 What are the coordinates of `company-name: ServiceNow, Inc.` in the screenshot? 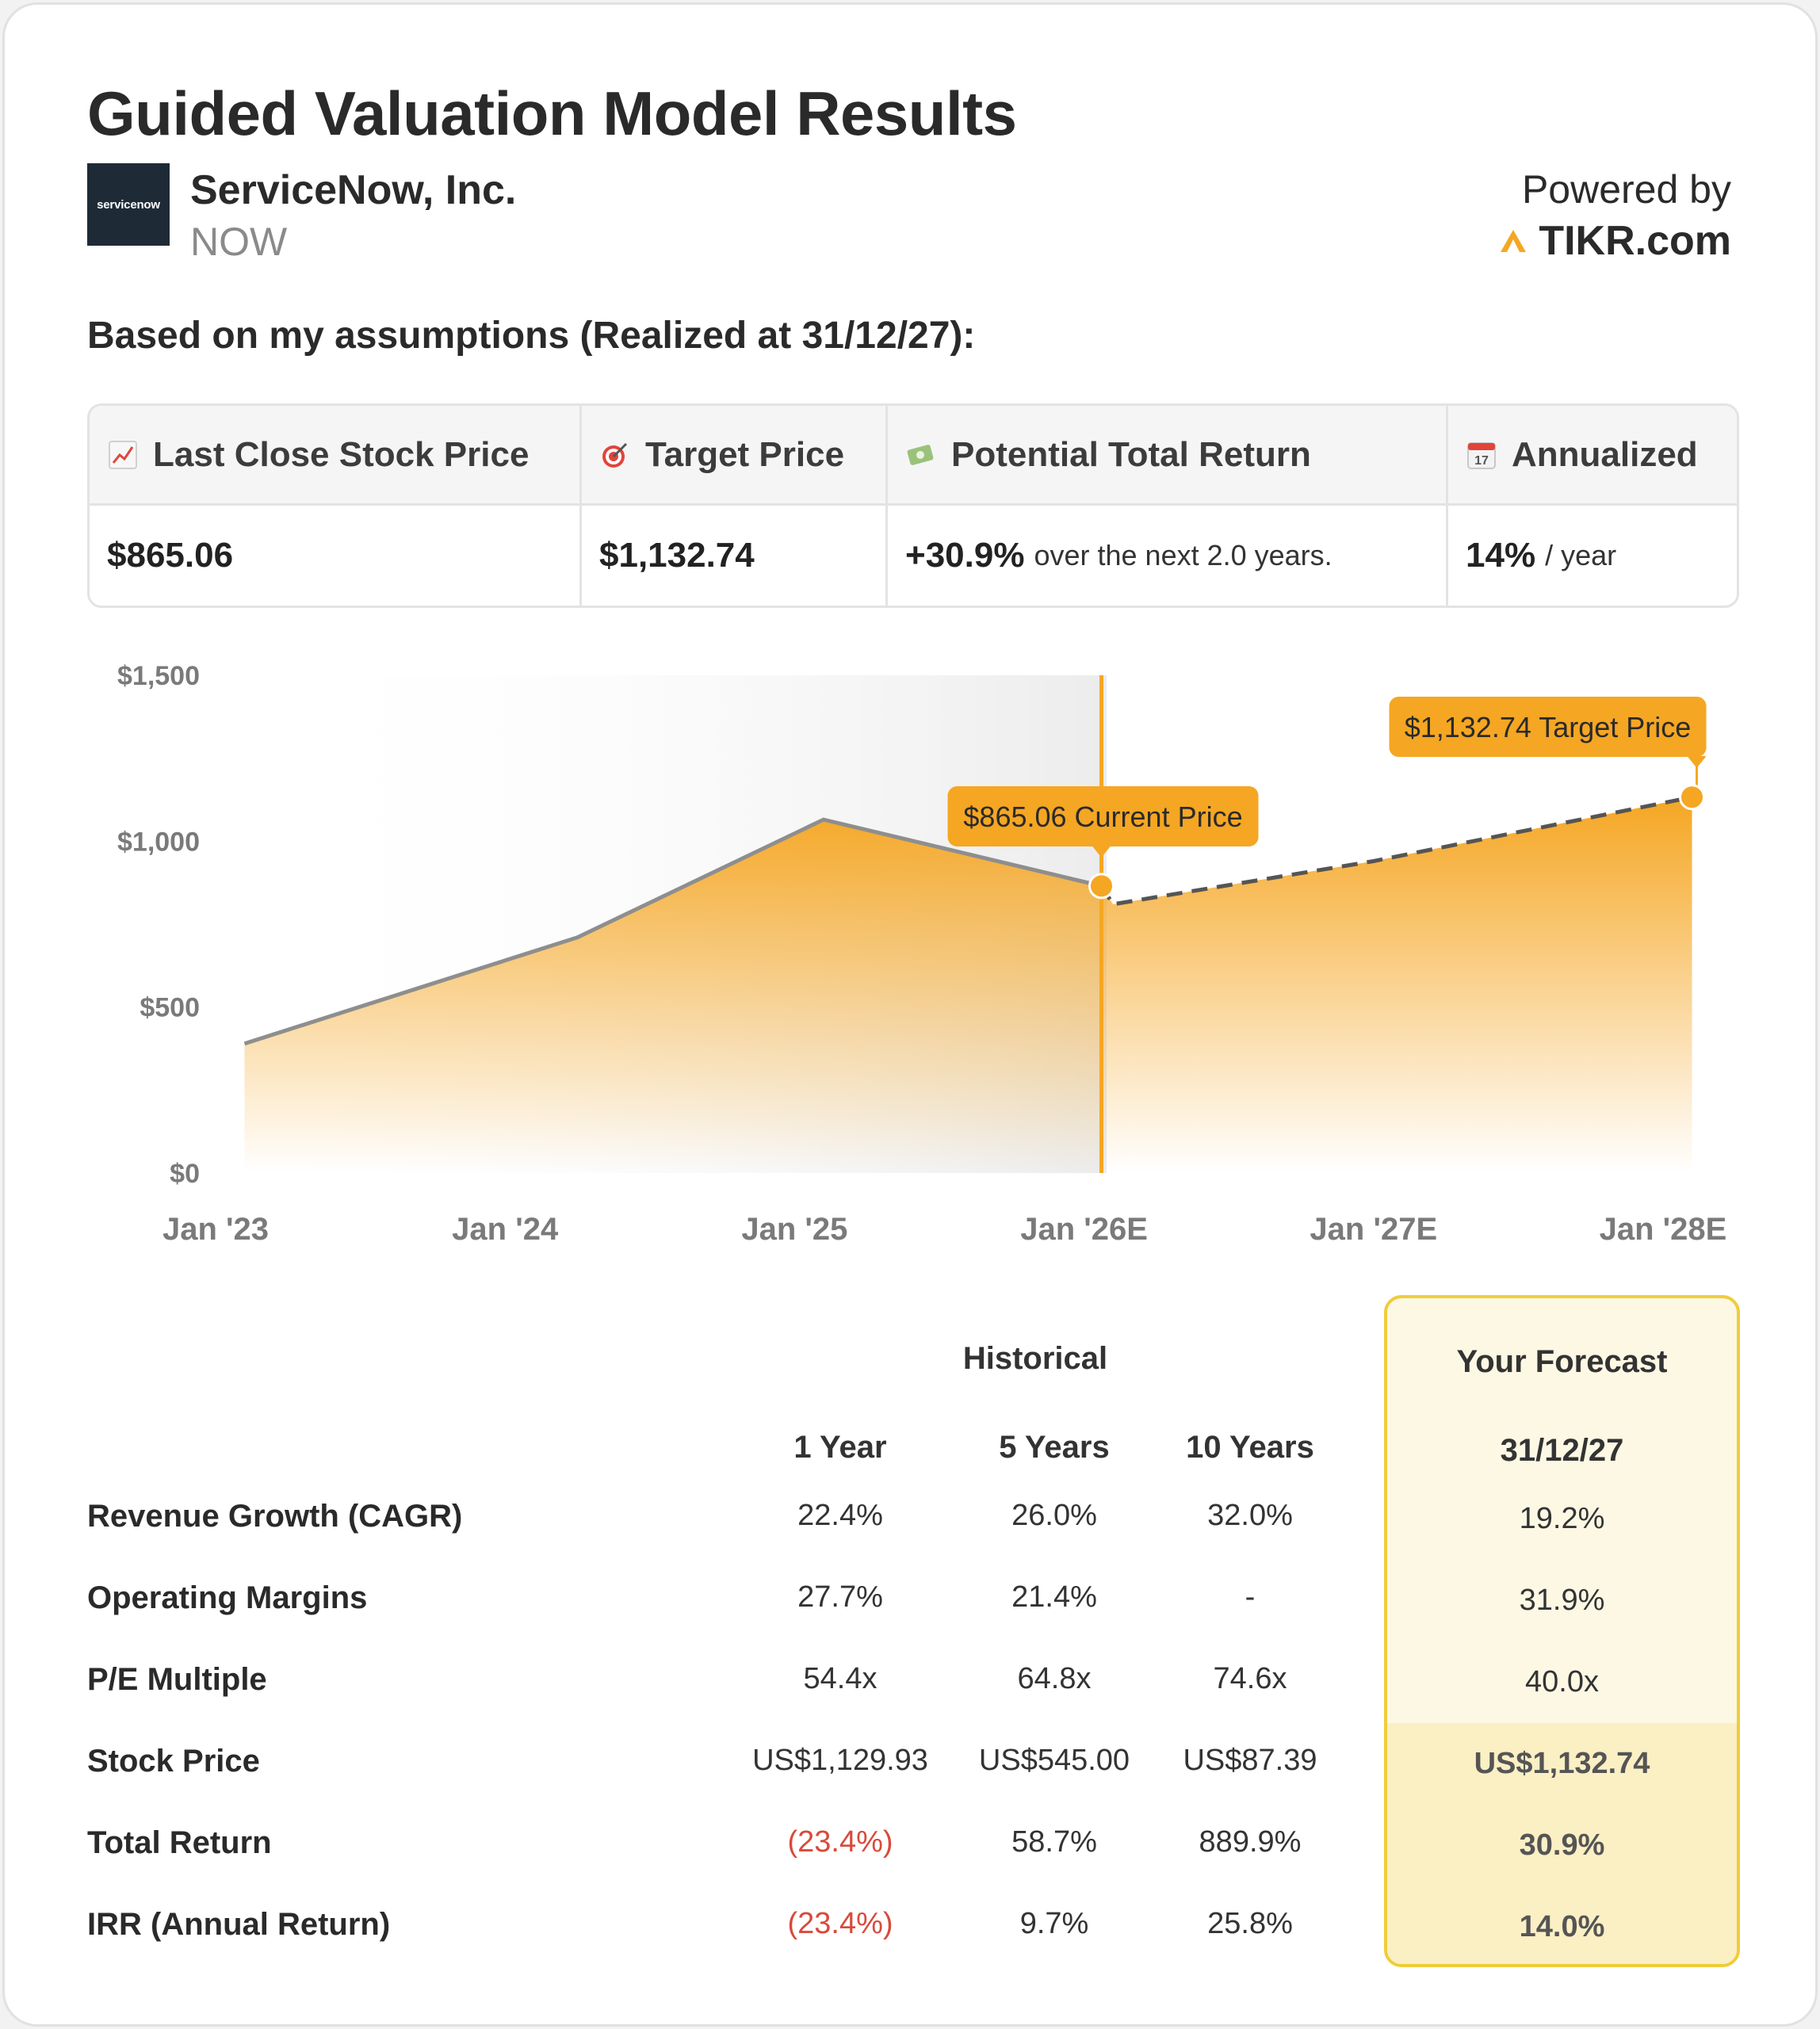 It's located at (353, 190).